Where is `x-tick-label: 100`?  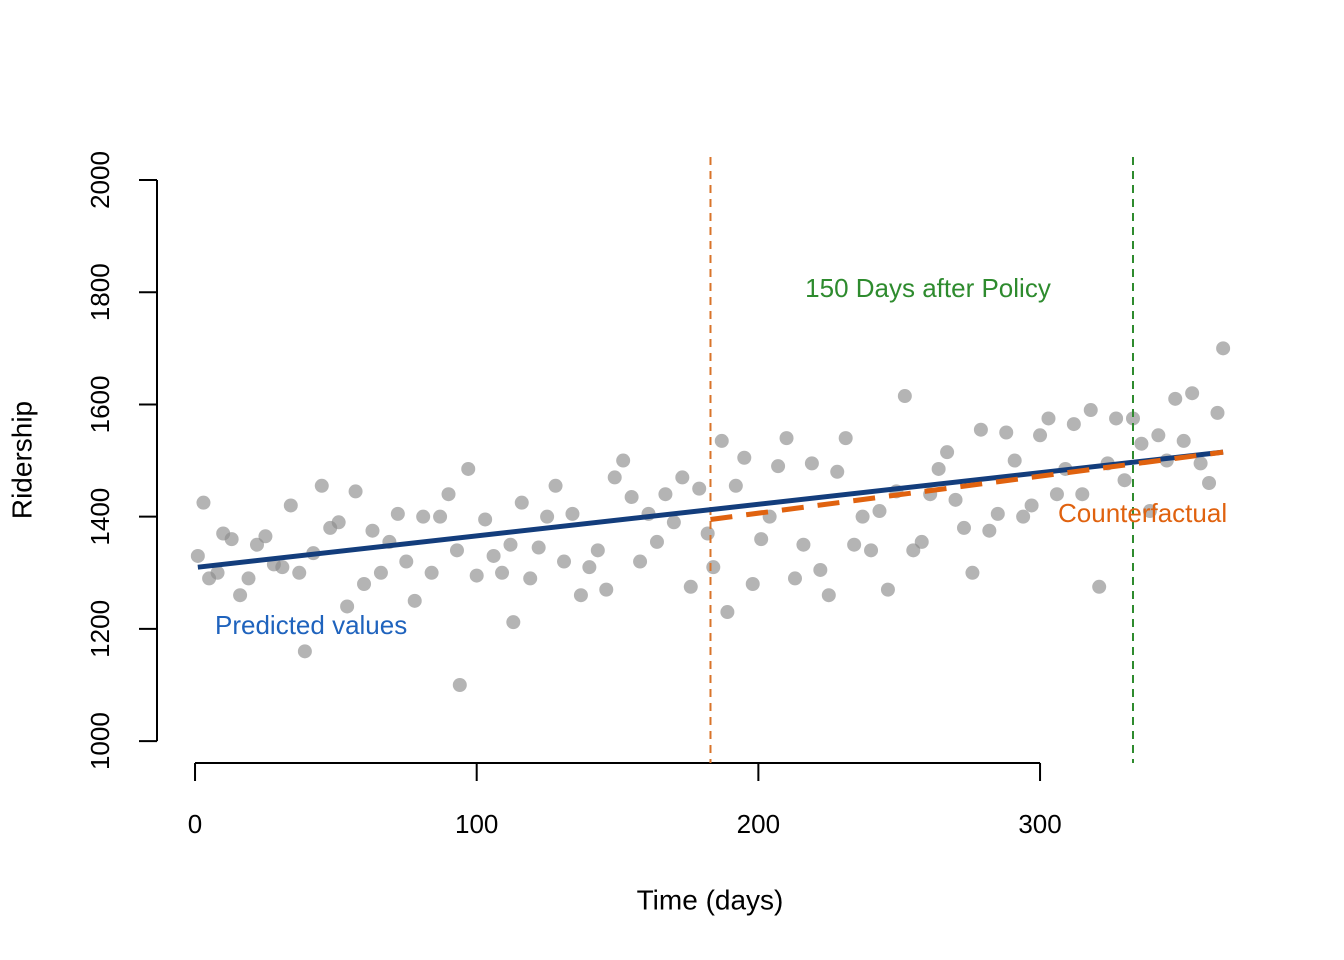
x-tick-label: 100 is located at coordinates (476, 824).